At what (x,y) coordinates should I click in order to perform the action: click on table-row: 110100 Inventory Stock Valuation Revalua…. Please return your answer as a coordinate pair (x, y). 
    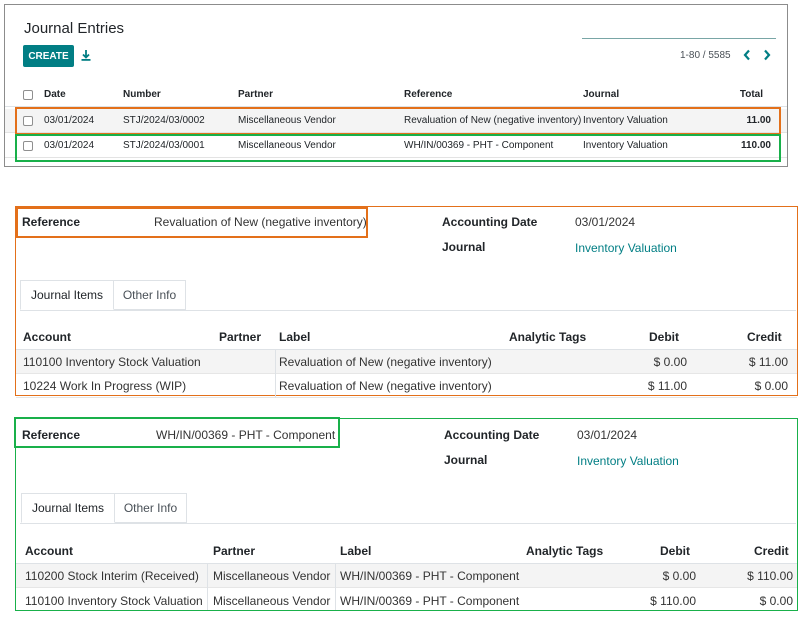
    Looking at the image, I should click on (406, 362).